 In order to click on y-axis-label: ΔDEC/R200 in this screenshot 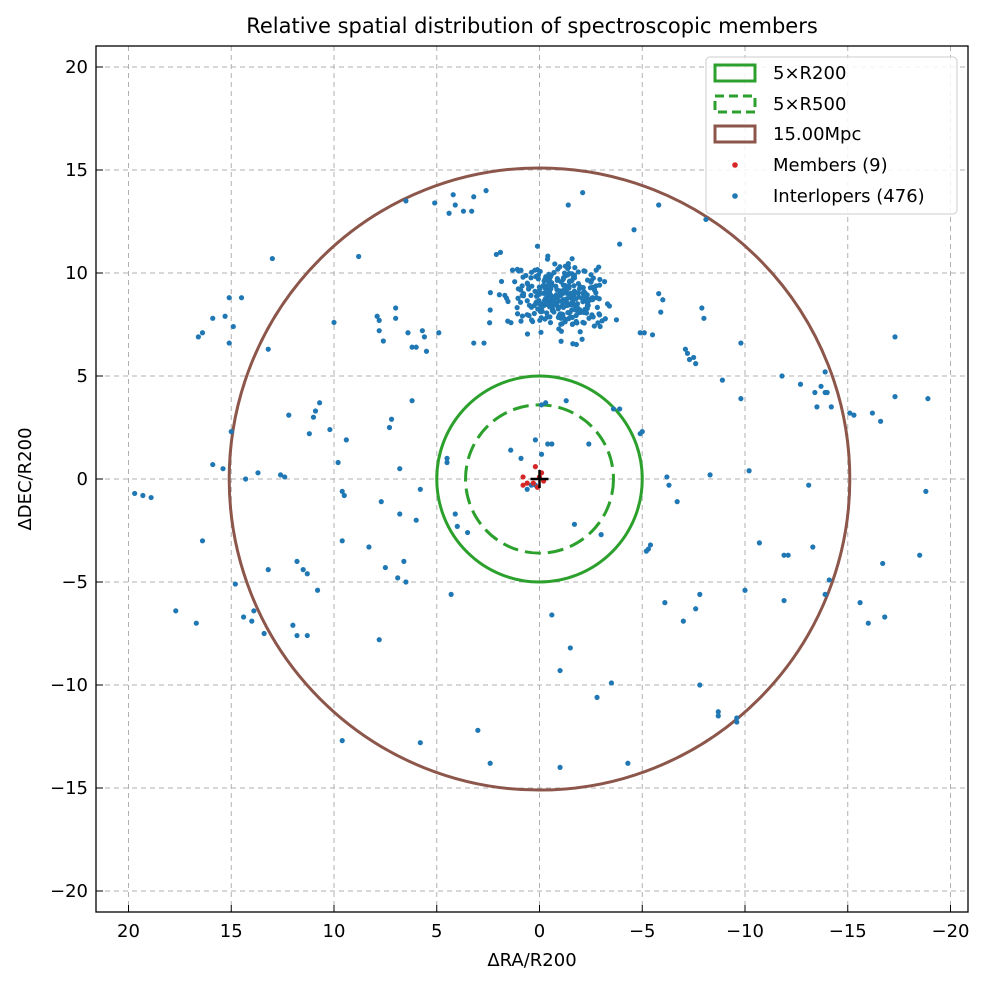, I will do `click(25, 478)`.